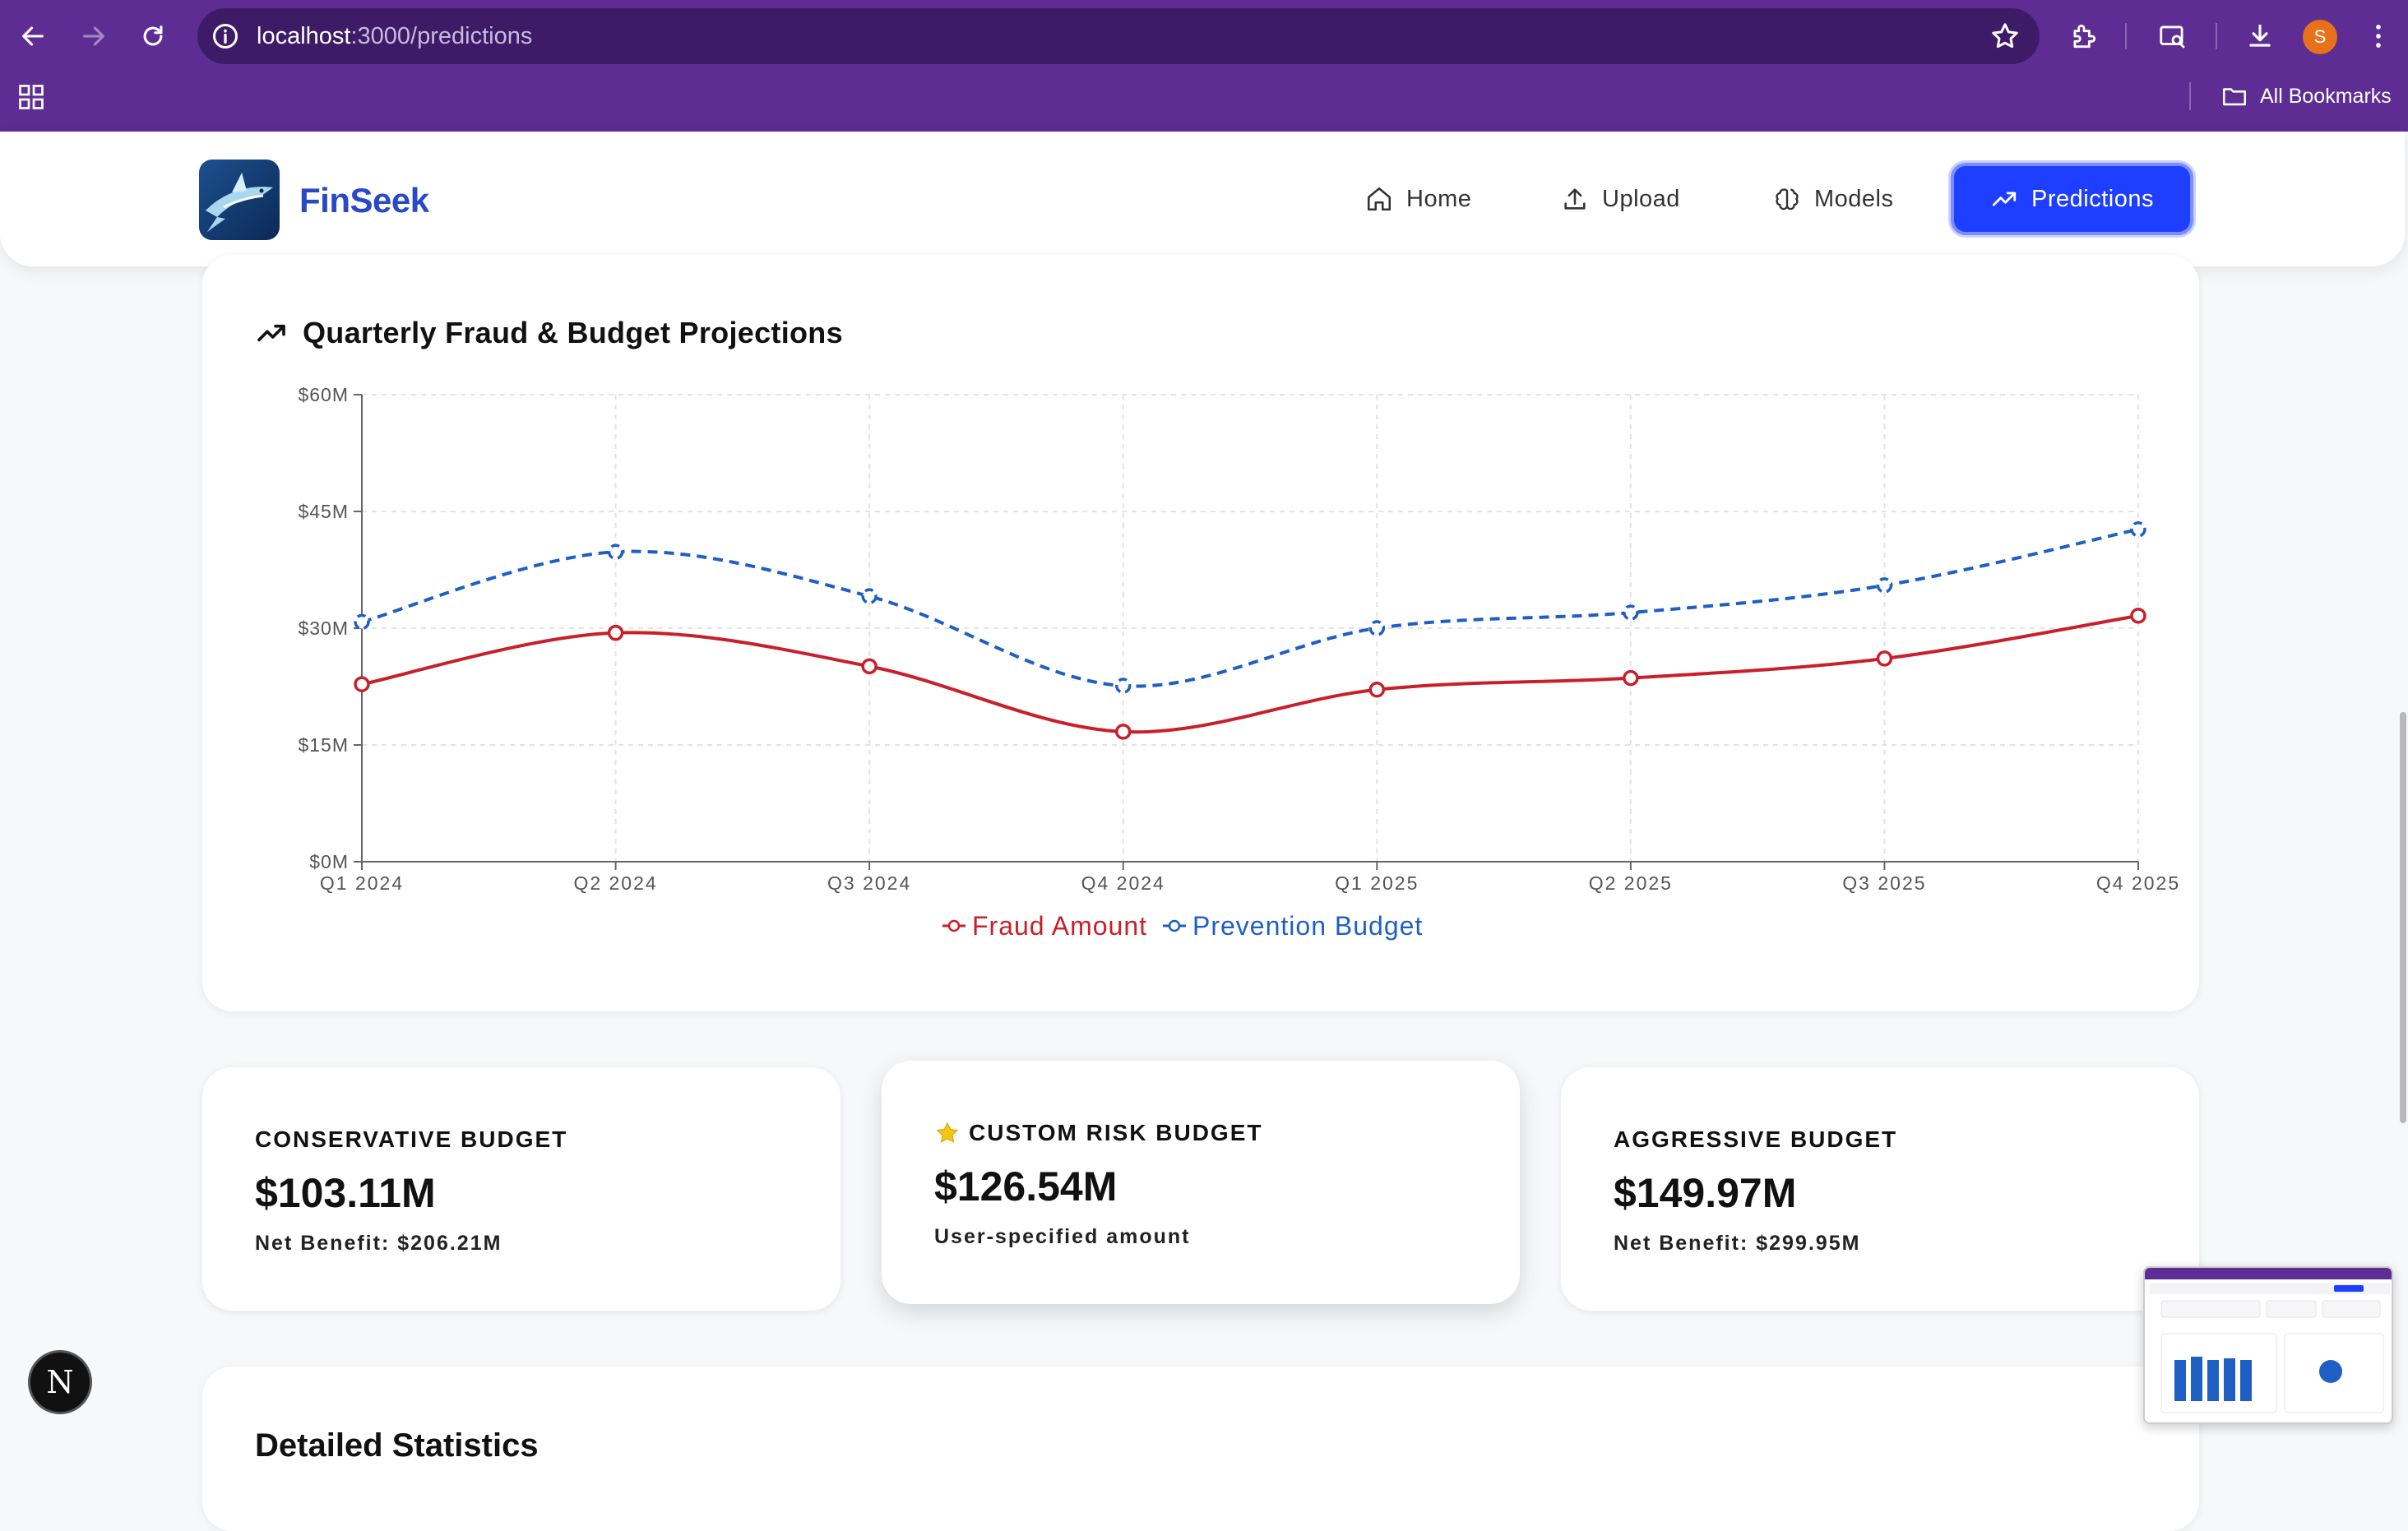 Image resolution: width=2408 pixels, height=1531 pixels. Describe the element at coordinates (323, 628) in the screenshot. I see `y-tick-label: $30M` at that location.